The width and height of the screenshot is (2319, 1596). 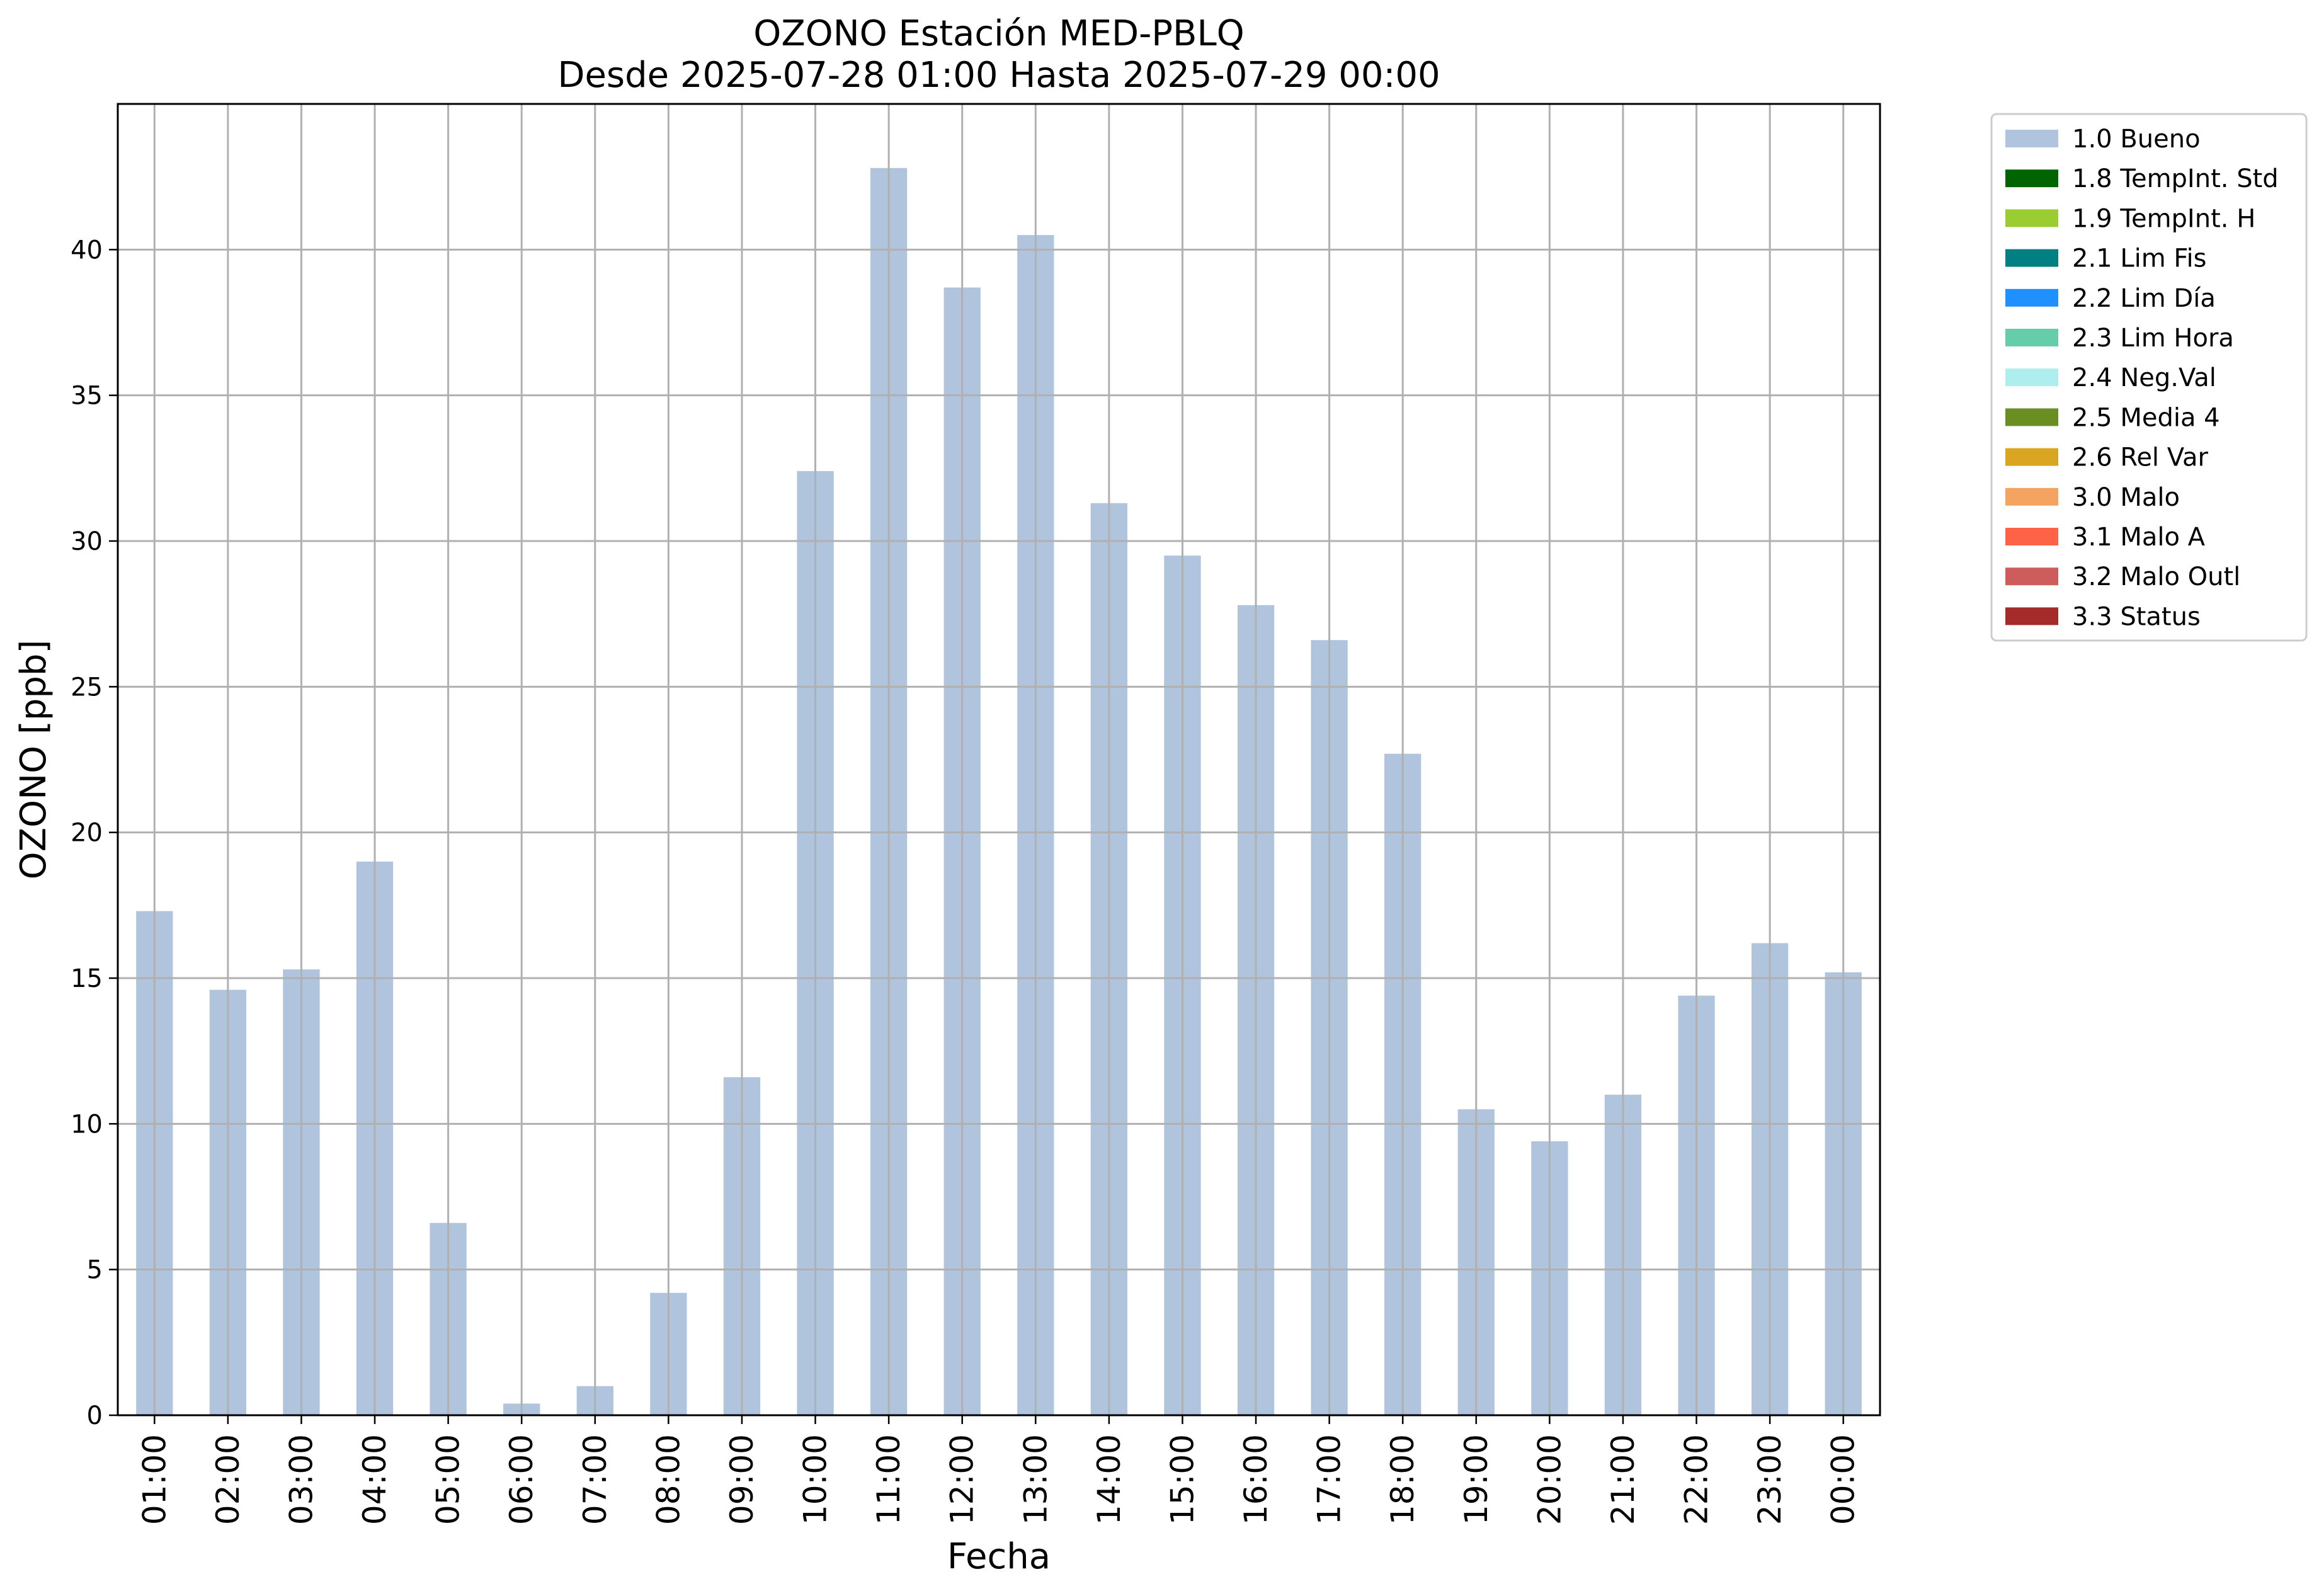 What do you see at coordinates (448, 1479) in the screenshot?
I see `x-tick-label: 05:00` at bounding box center [448, 1479].